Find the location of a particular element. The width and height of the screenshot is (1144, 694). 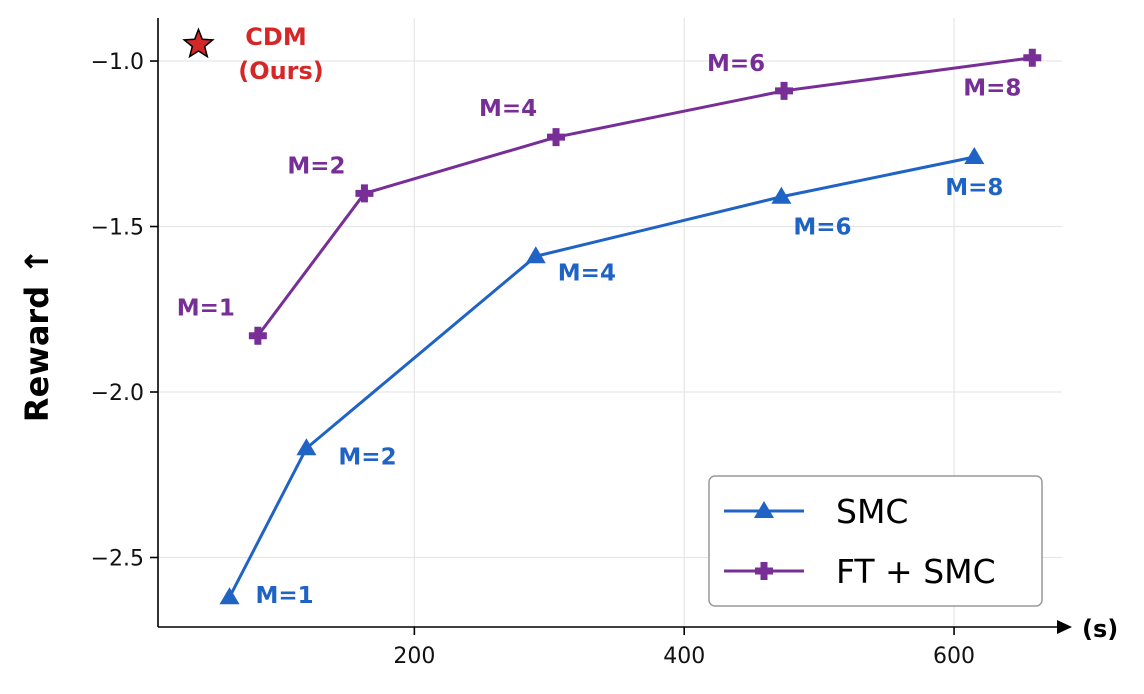

x-axis-arrow is located at coordinates (1064, 627).